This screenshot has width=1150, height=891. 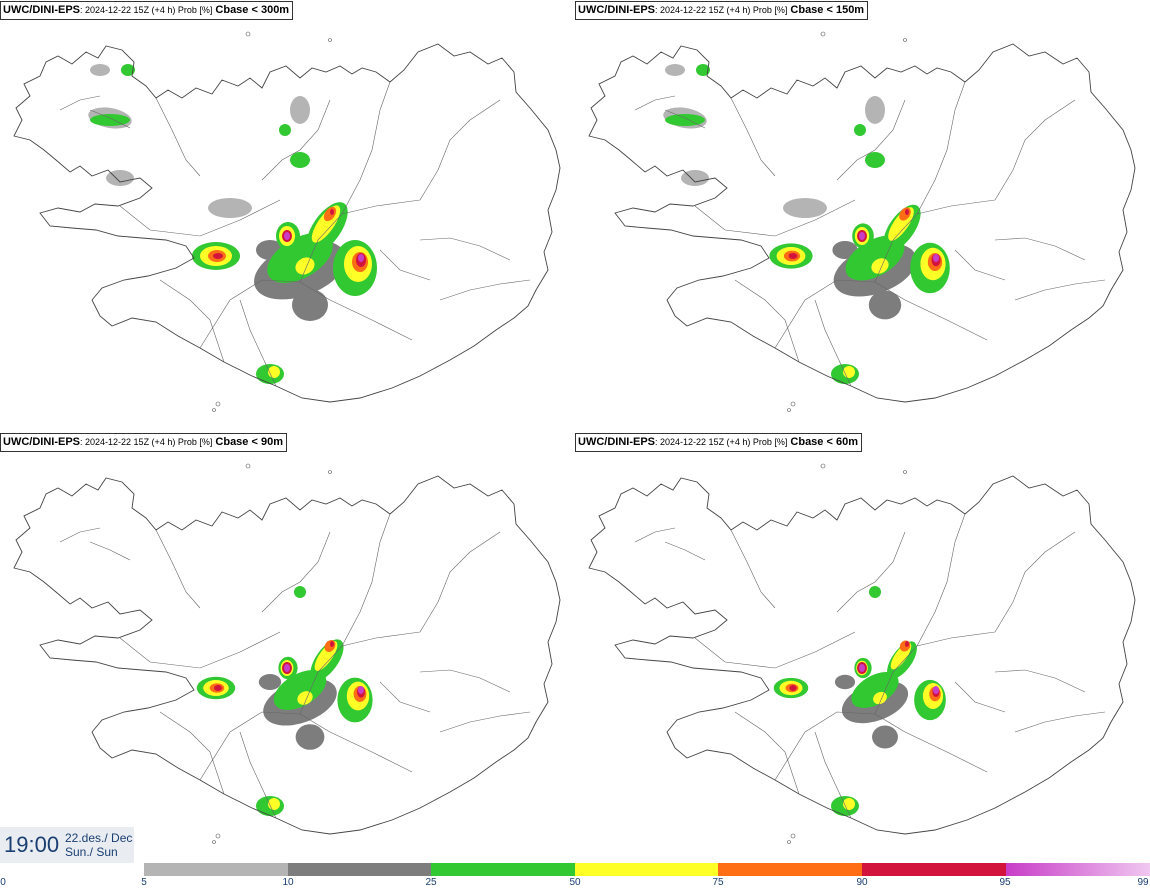 What do you see at coordinates (144, 882) in the screenshot?
I see `colorbar-tick-label: 5` at bounding box center [144, 882].